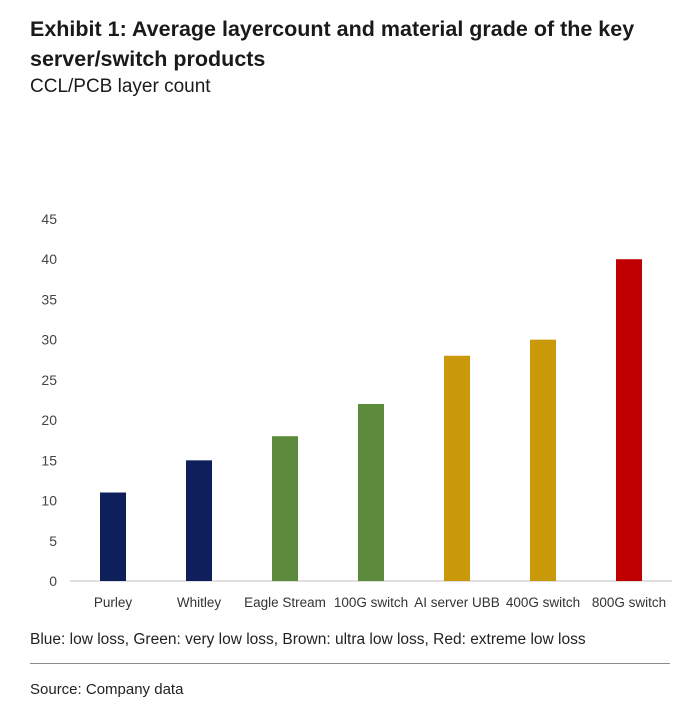  What do you see at coordinates (53, 541) in the screenshot?
I see `y-tick-label: 5` at bounding box center [53, 541].